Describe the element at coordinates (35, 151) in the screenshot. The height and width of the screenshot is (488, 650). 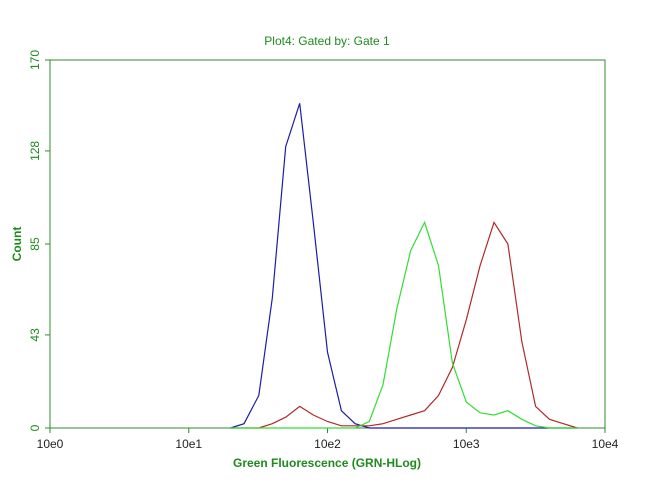
I see `y-tick-label: 128` at that location.